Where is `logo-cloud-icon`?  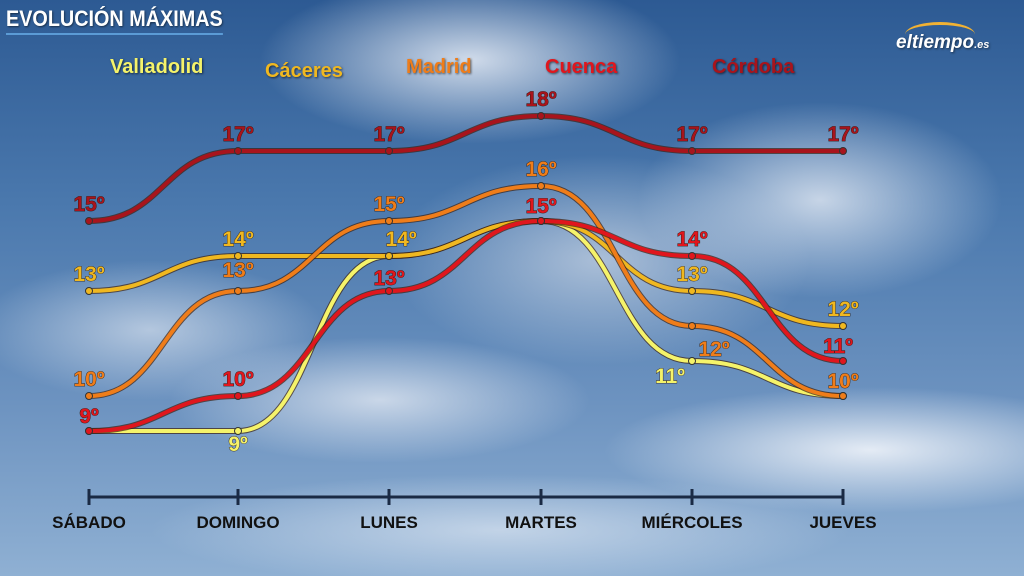 logo-cloud-icon is located at coordinates (940, 34).